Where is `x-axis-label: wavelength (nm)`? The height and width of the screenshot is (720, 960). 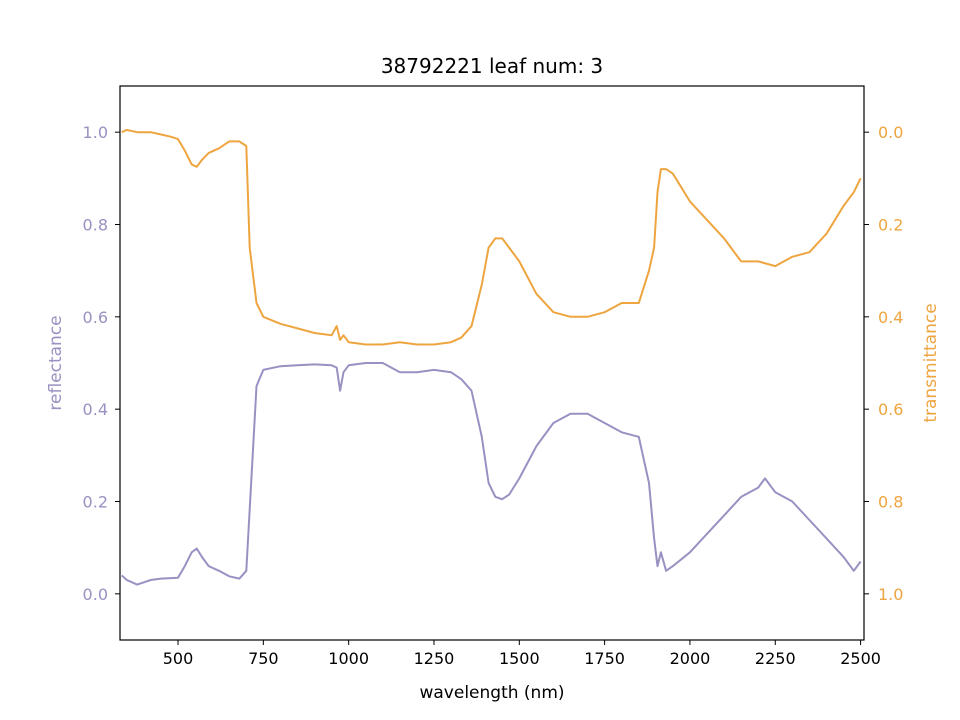 x-axis-label: wavelength (nm) is located at coordinates (491, 693).